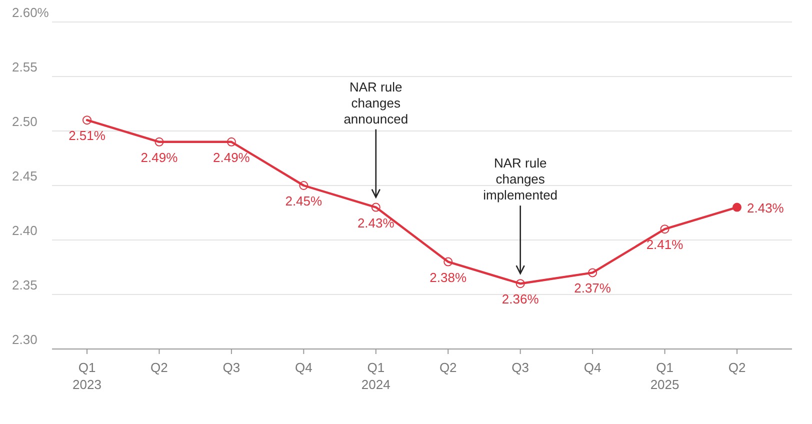 The width and height of the screenshot is (812, 424). What do you see at coordinates (31, 12) in the screenshot?
I see `y-tick-label: 2.60%` at bounding box center [31, 12].